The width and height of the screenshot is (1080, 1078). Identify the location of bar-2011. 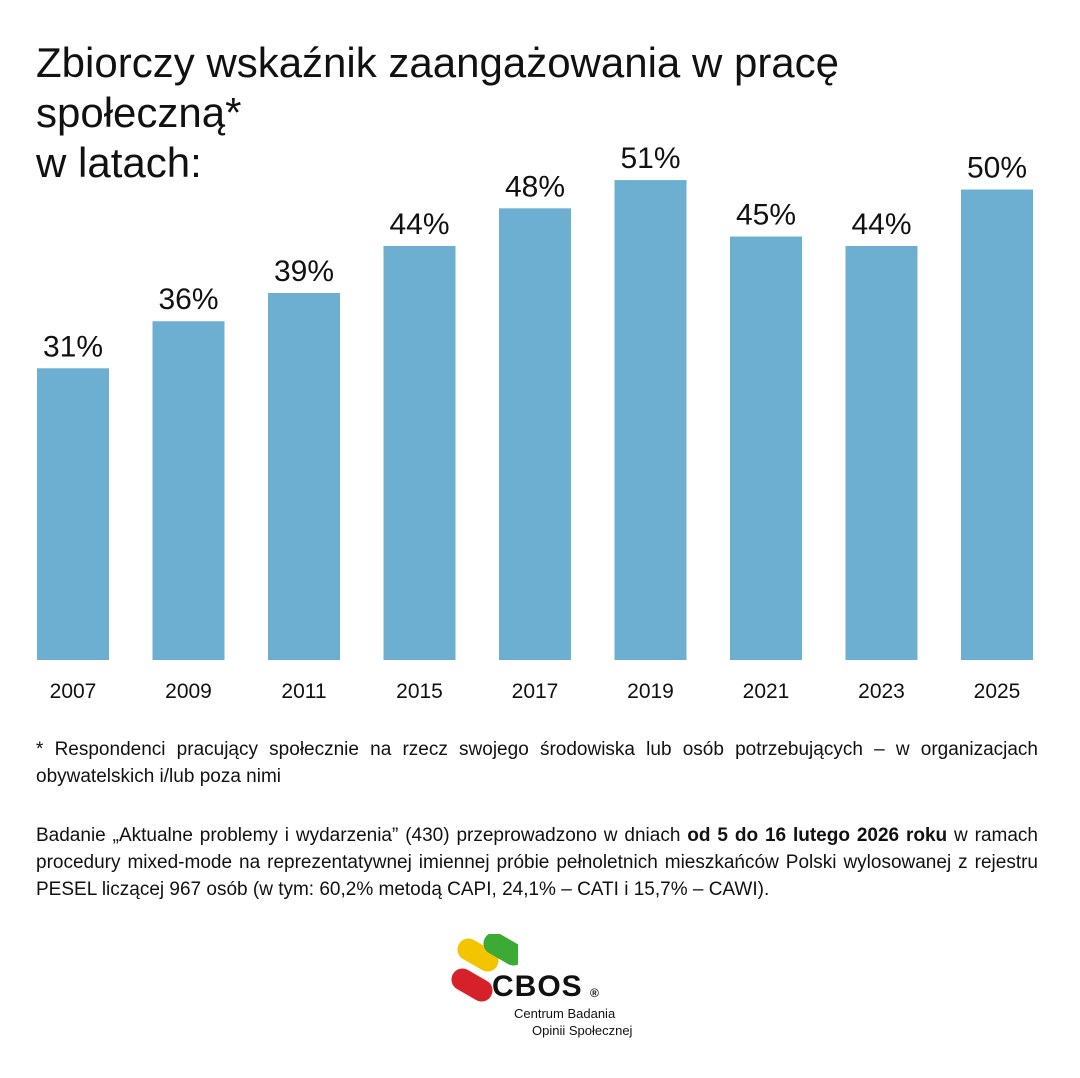
(304, 476).